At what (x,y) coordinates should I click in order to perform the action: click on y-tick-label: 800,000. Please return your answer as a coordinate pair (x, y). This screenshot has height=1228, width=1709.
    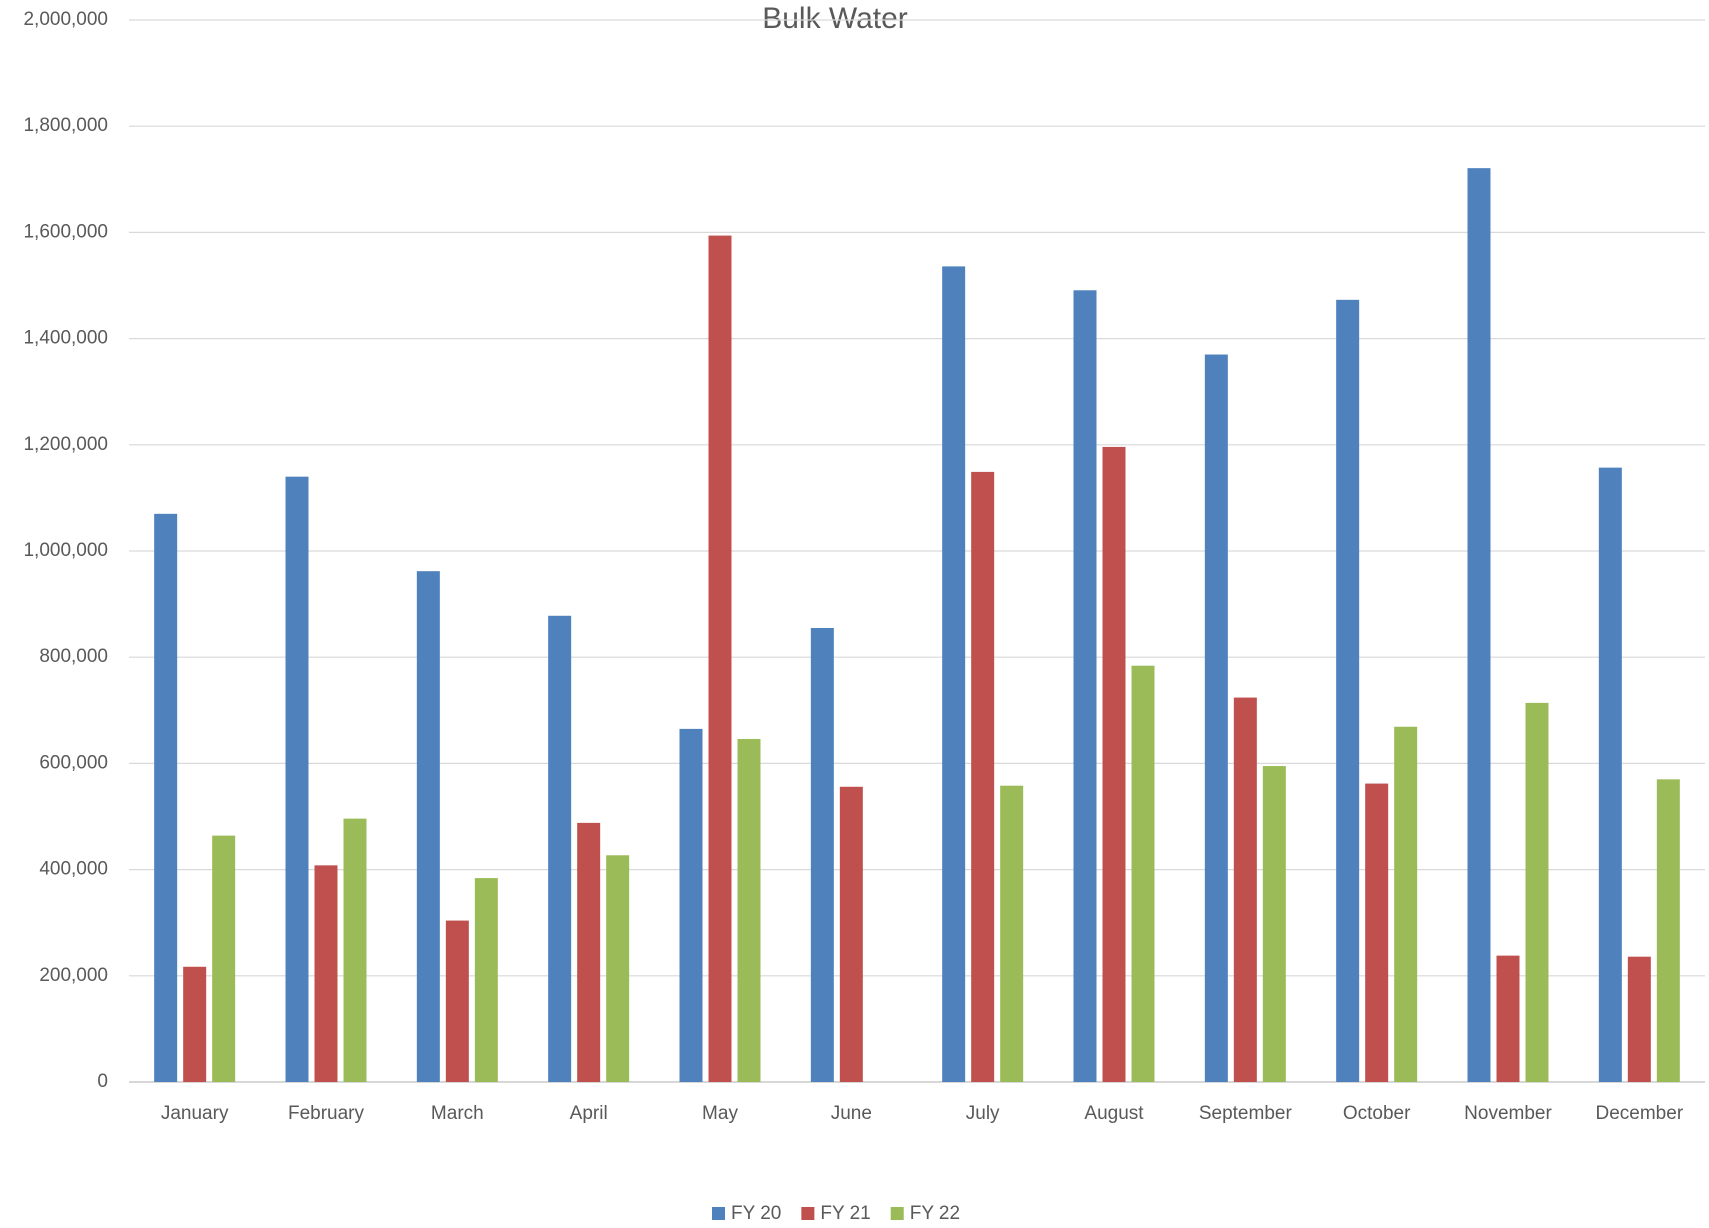
    Looking at the image, I should click on (73, 656).